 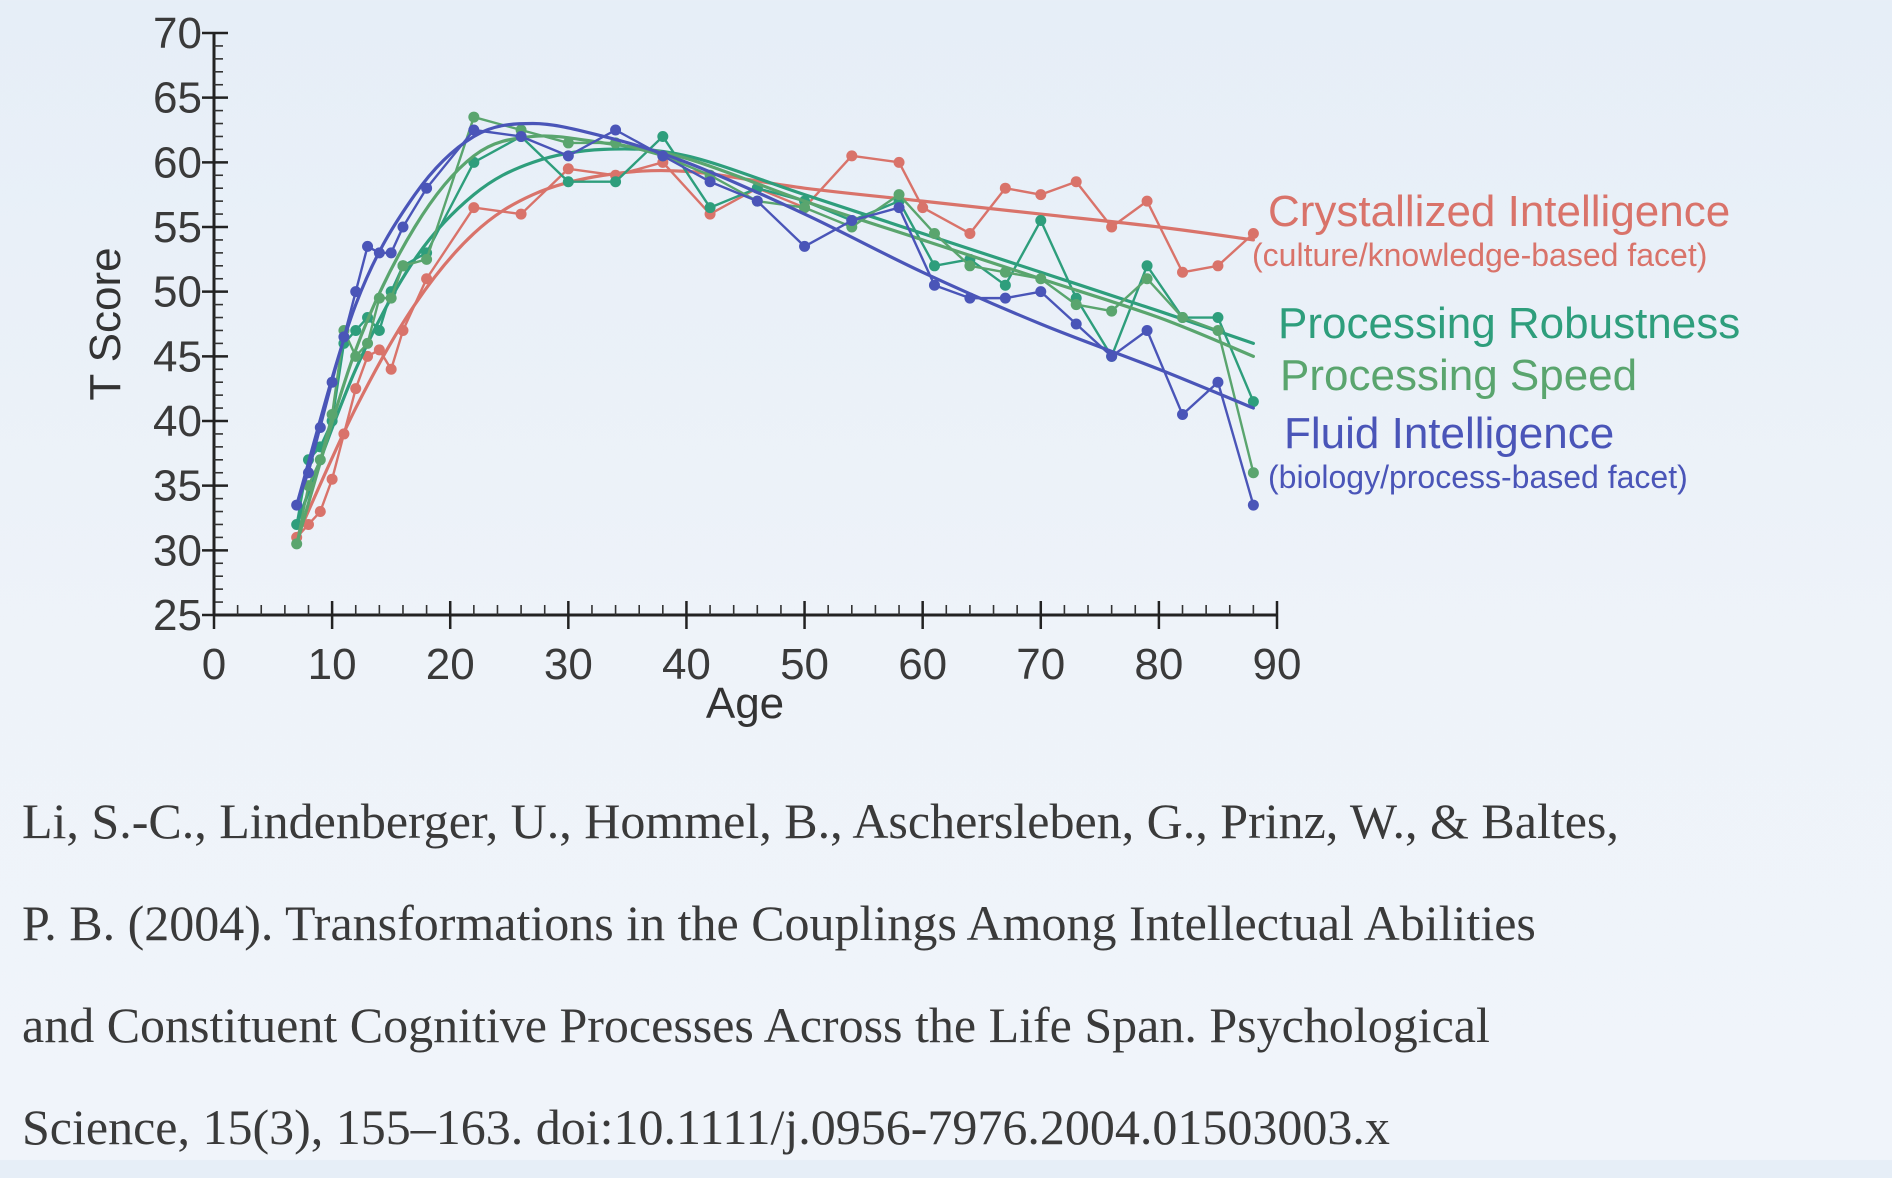 I want to click on legend-subtitle: (biology/process-based facet), so click(x=1478, y=477).